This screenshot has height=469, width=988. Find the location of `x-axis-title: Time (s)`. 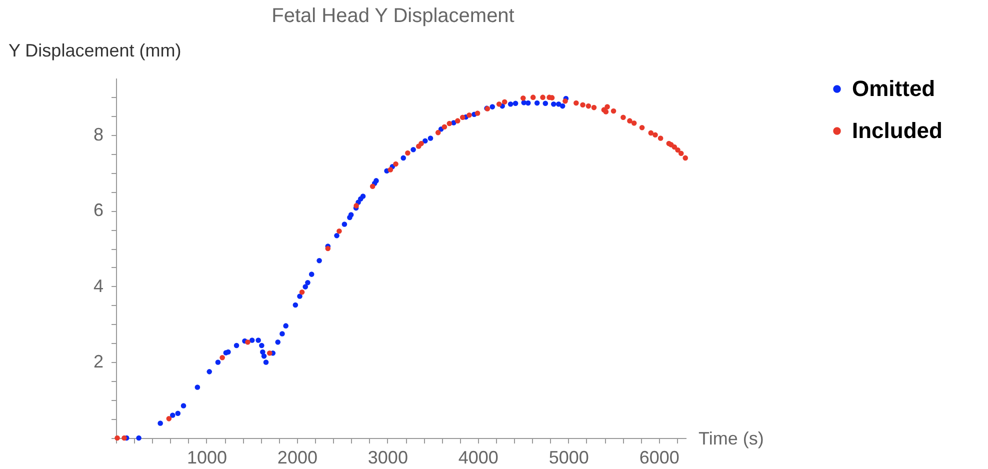

x-axis-title: Time (s) is located at coordinates (731, 438).